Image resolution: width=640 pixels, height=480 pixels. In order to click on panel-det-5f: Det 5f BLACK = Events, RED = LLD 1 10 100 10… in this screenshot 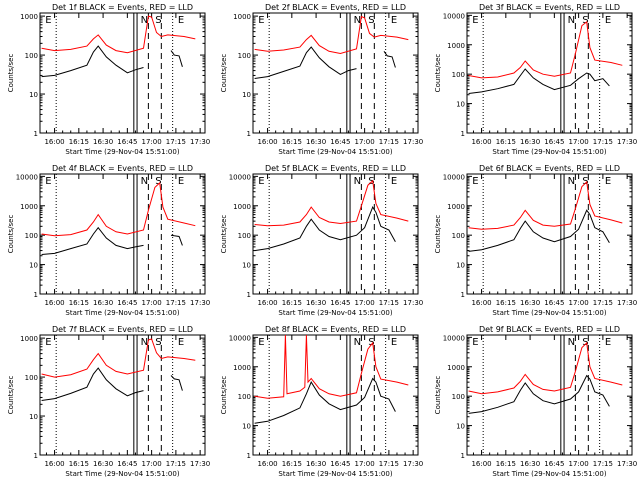, I will do `click(321, 240)`.